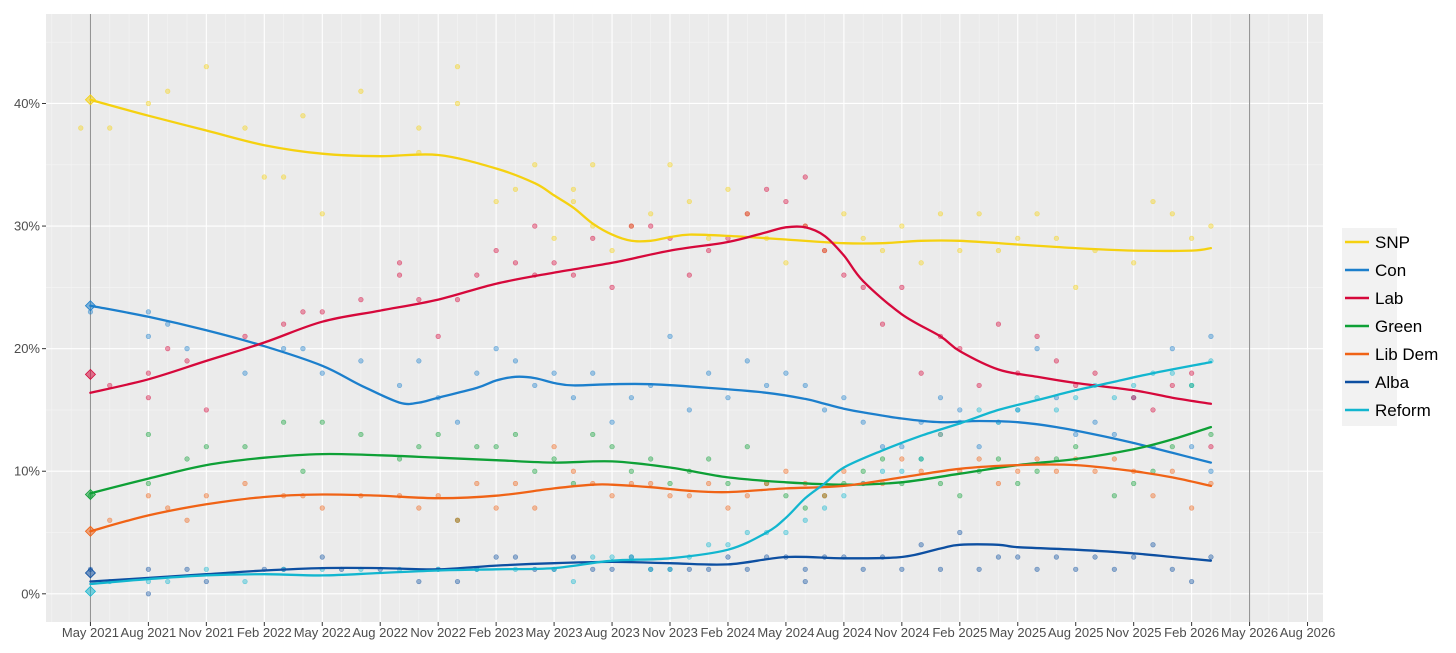 This screenshot has width=1456, height=653. What do you see at coordinates (90, 374) in the screenshot?
I see `election-result-marker-lab` at bounding box center [90, 374].